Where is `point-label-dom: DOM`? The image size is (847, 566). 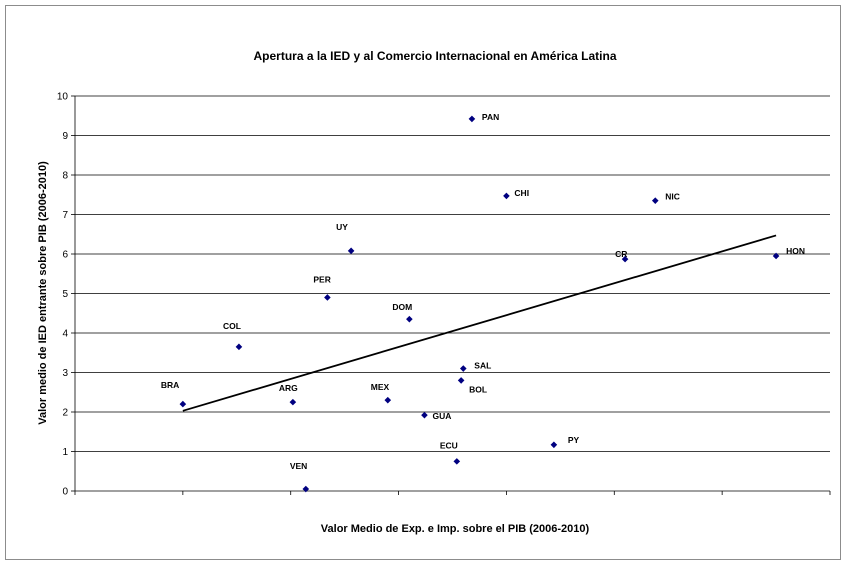
point-label-dom: DOM is located at coordinates (402, 307).